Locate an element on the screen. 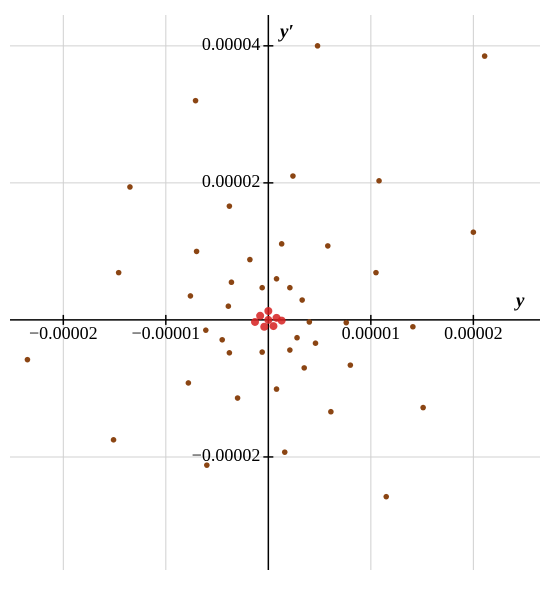 The width and height of the screenshot is (550, 590). y-tick-label: 0.00002 is located at coordinates (231, 181).